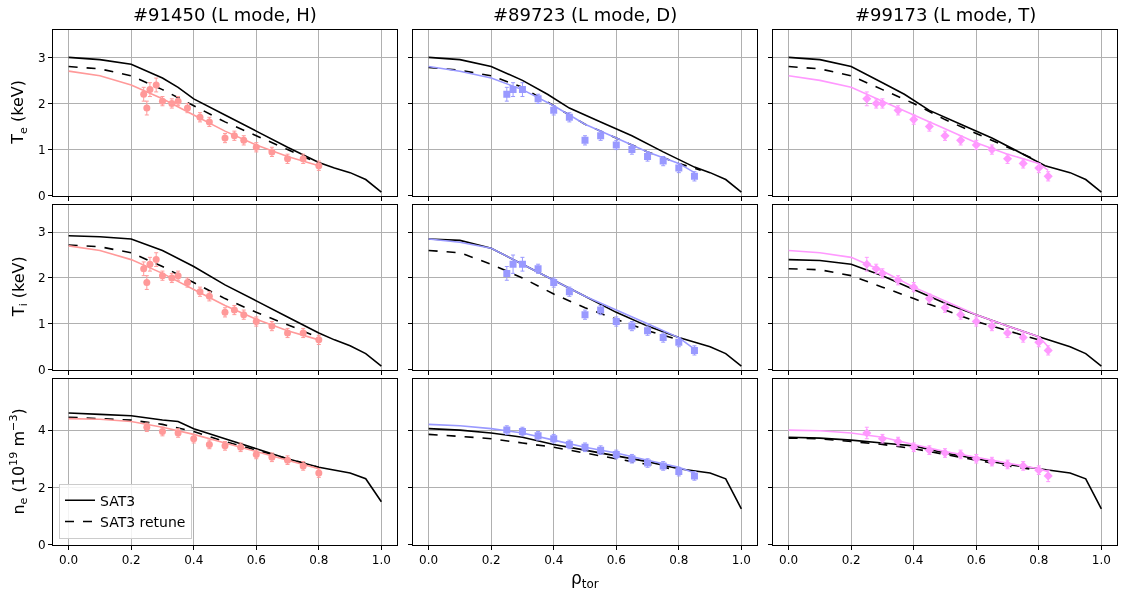 Image resolution: width=1122 pixels, height=605 pixels. Describe the element at coordinates (225, 14) in the screenshot. I see `chart-title: #91450 (L mode, H)` at that location.